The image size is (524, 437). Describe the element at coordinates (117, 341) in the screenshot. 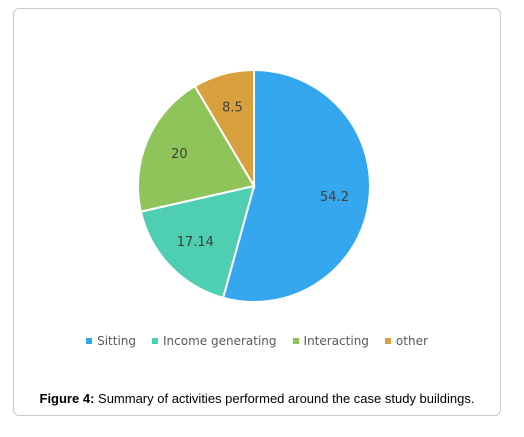

I see `legend-label-sitting: Sitting` at that location.